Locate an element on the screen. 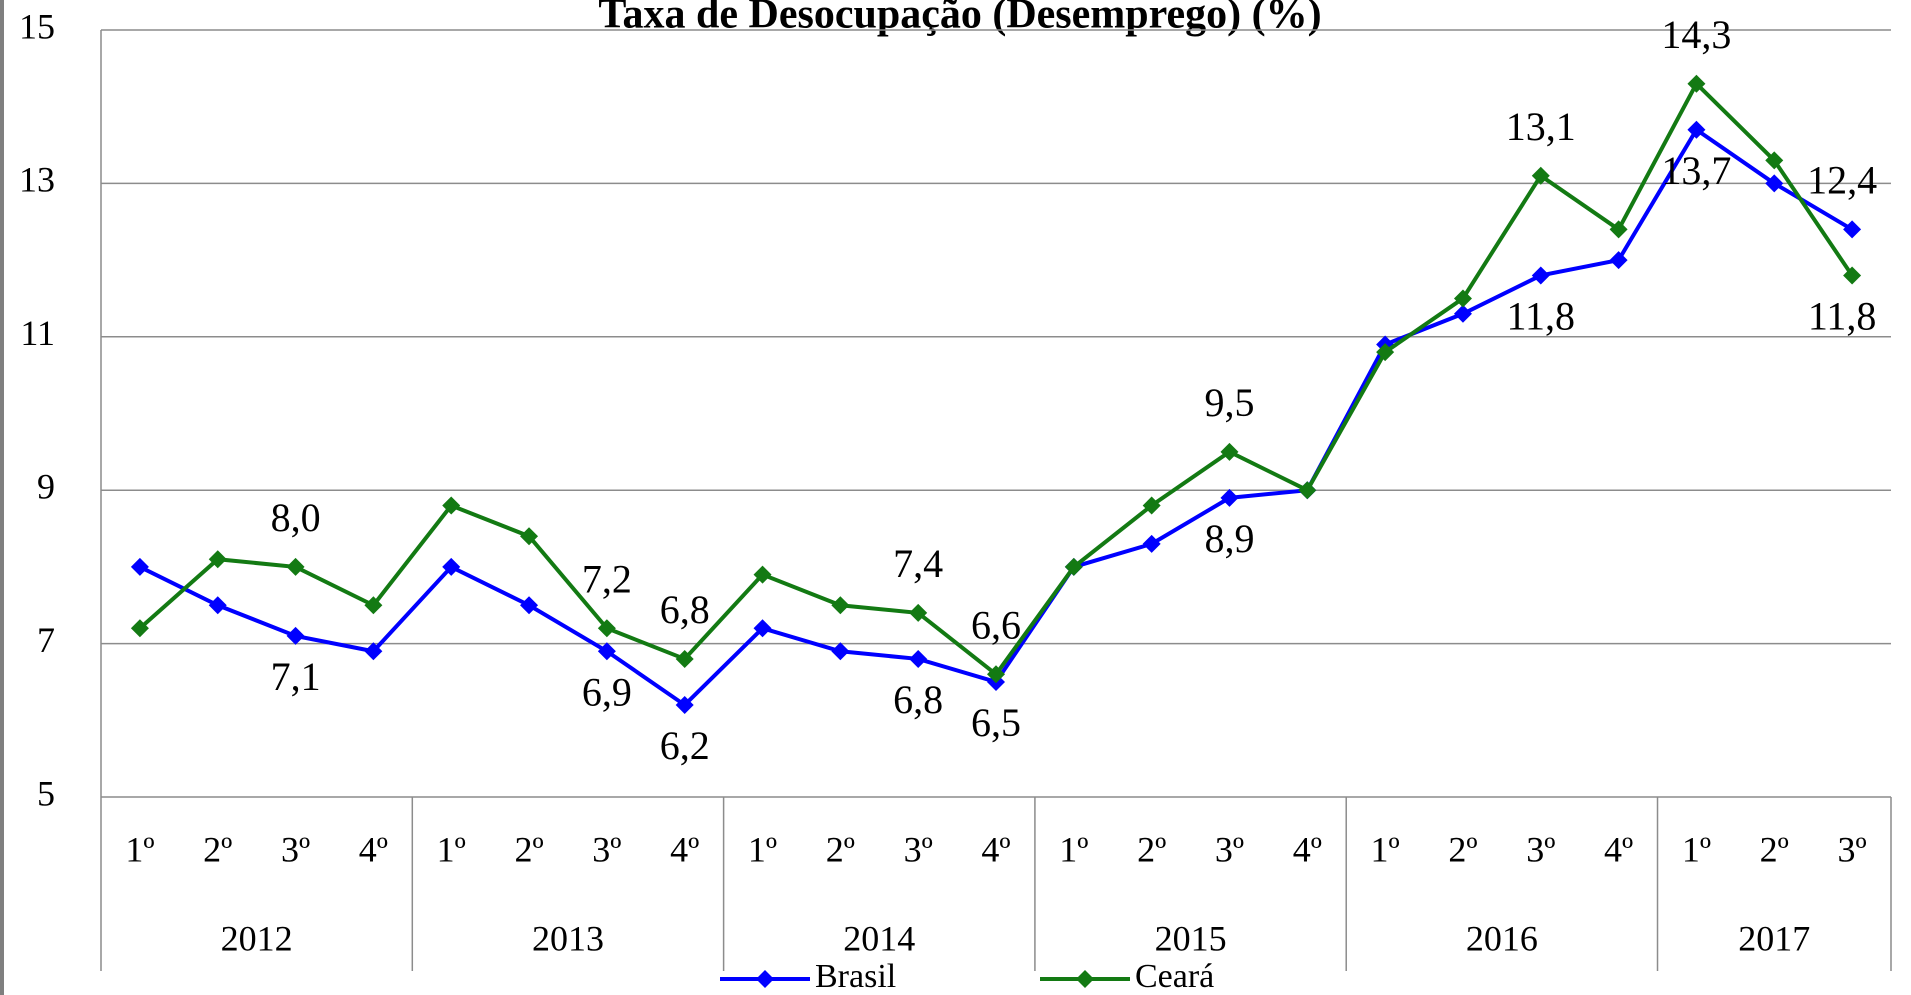 The image size is (1911, 995). y-tick-label: 11 is located at coordinates (37, 333).